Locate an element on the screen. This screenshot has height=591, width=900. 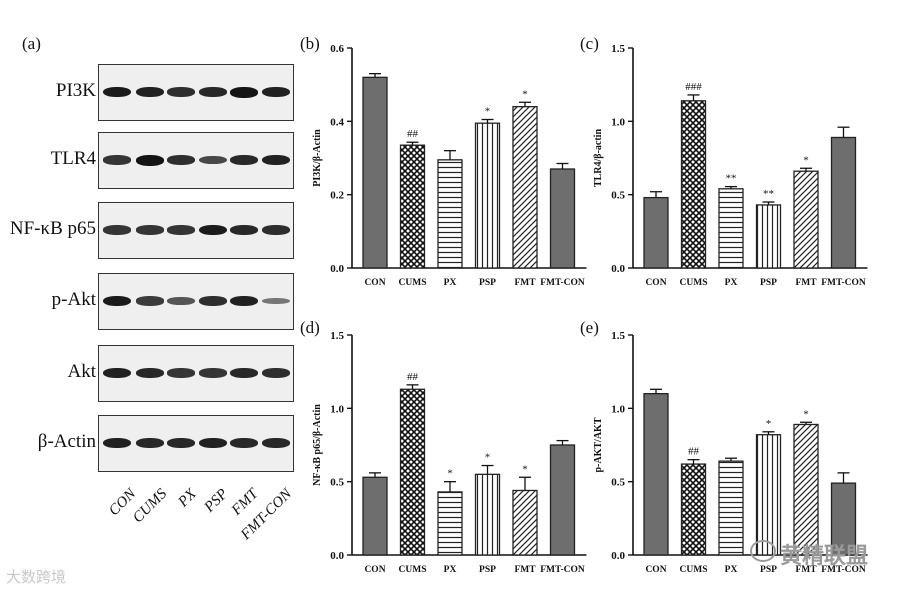
watermark-right: 黄精联盟 is located at coordinates (824, 556).